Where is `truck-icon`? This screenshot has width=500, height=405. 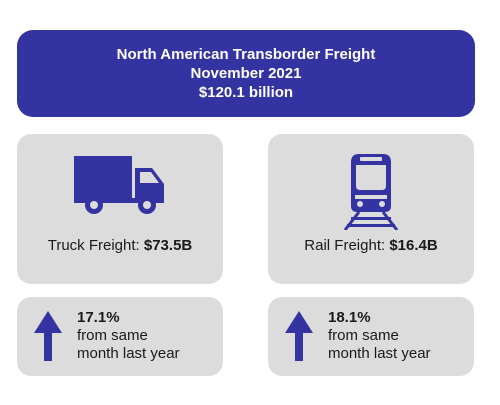 truck-icon is located at coordinates (119, 185).